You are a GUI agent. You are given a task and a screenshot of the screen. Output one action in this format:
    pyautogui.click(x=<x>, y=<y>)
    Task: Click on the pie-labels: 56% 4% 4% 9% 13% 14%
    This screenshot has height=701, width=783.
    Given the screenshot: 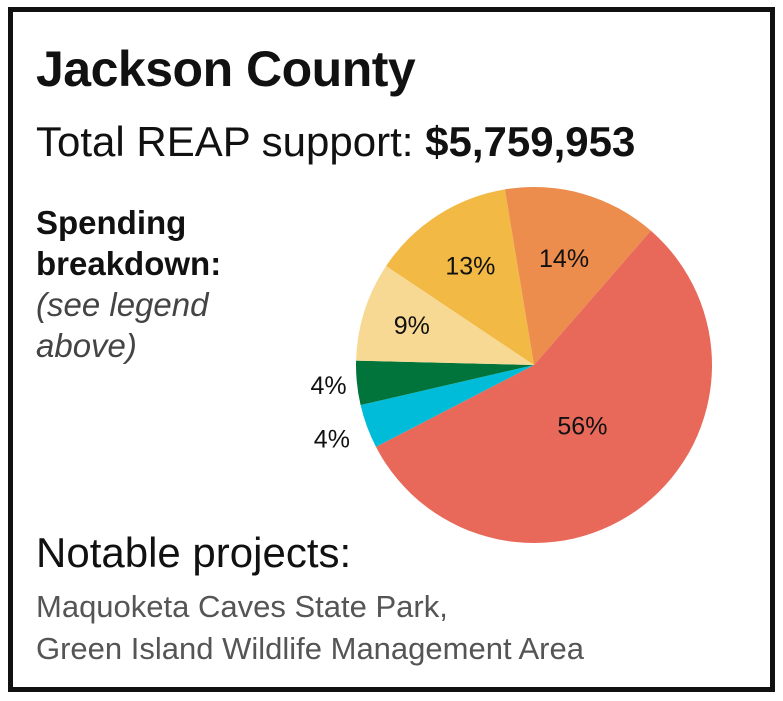 What is the action you would take?
    pyautogui.click(x=459, y=349)
    